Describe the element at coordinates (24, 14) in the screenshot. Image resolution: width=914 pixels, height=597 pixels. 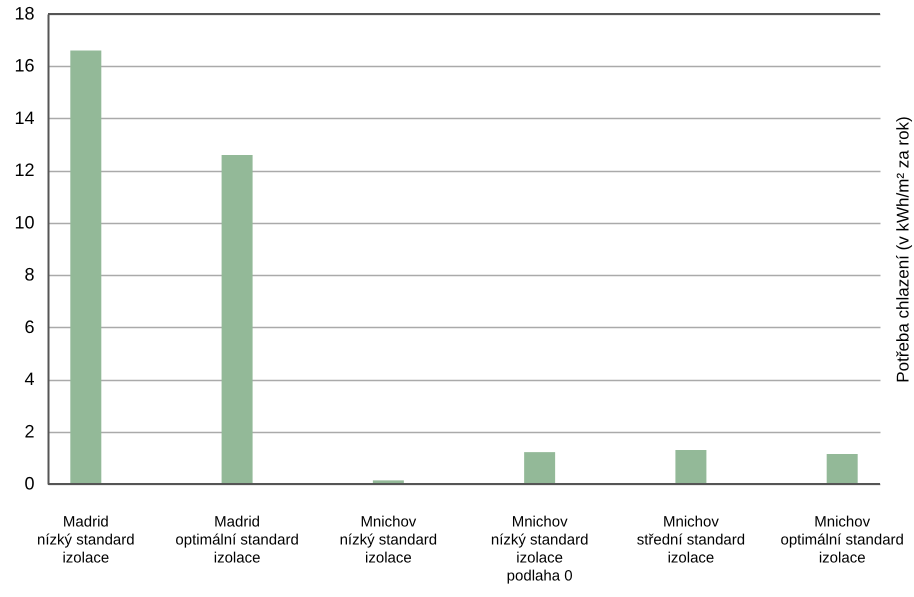
I see `y-tick-label: 18` at that location.